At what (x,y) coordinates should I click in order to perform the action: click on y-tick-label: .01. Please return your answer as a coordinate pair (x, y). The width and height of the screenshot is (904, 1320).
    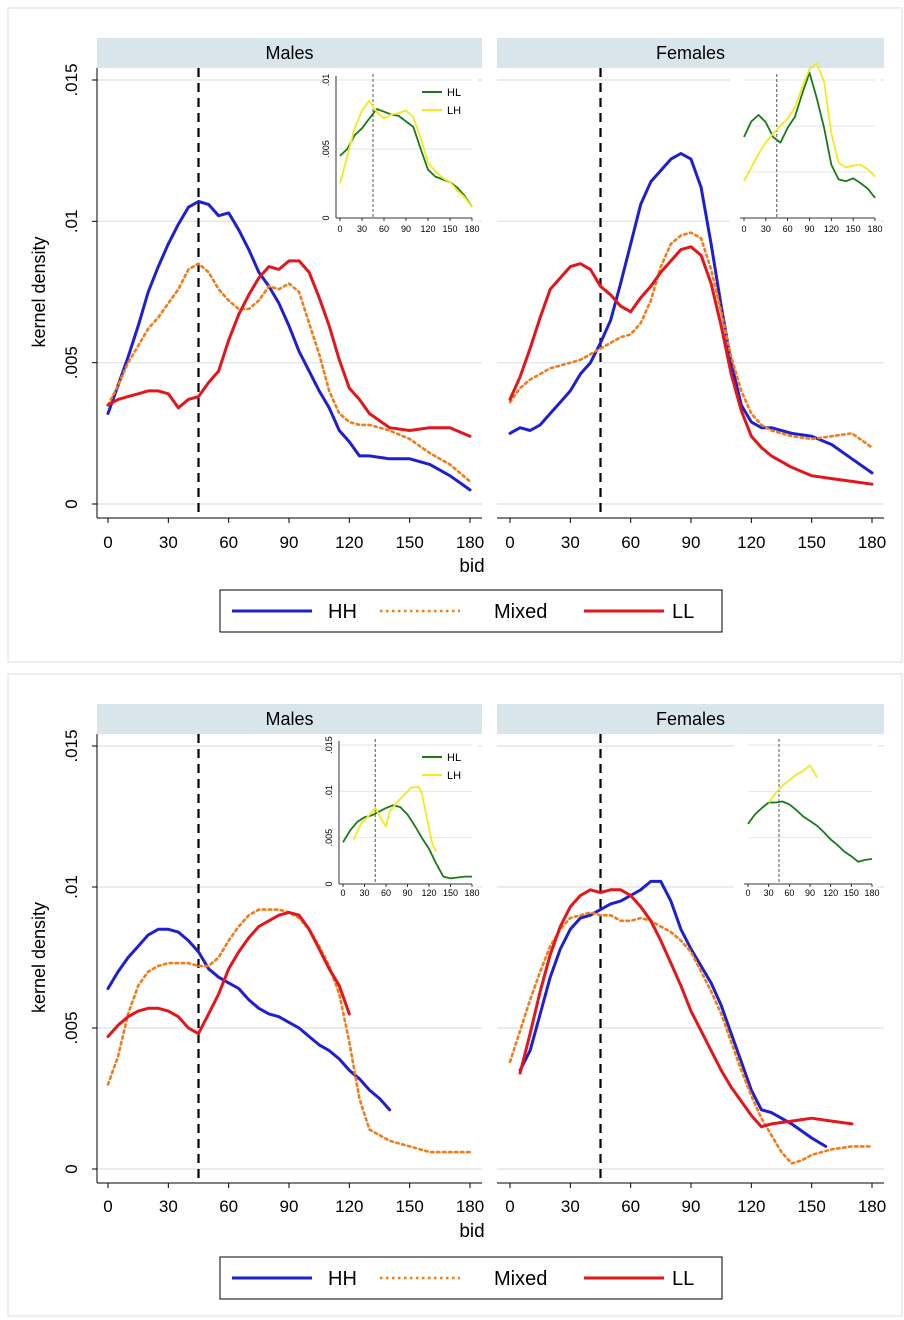
    Looking at the image, I should click on (71, 887).